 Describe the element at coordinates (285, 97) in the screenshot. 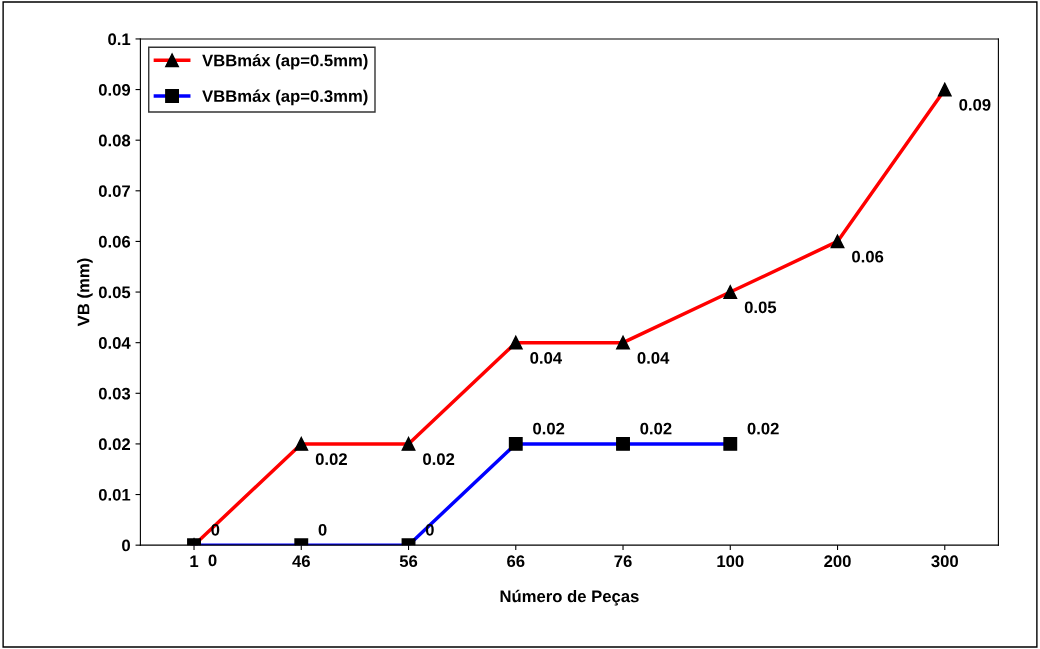

I see `legend-label: VBBmáx (ap=0.3mm)` at that location.